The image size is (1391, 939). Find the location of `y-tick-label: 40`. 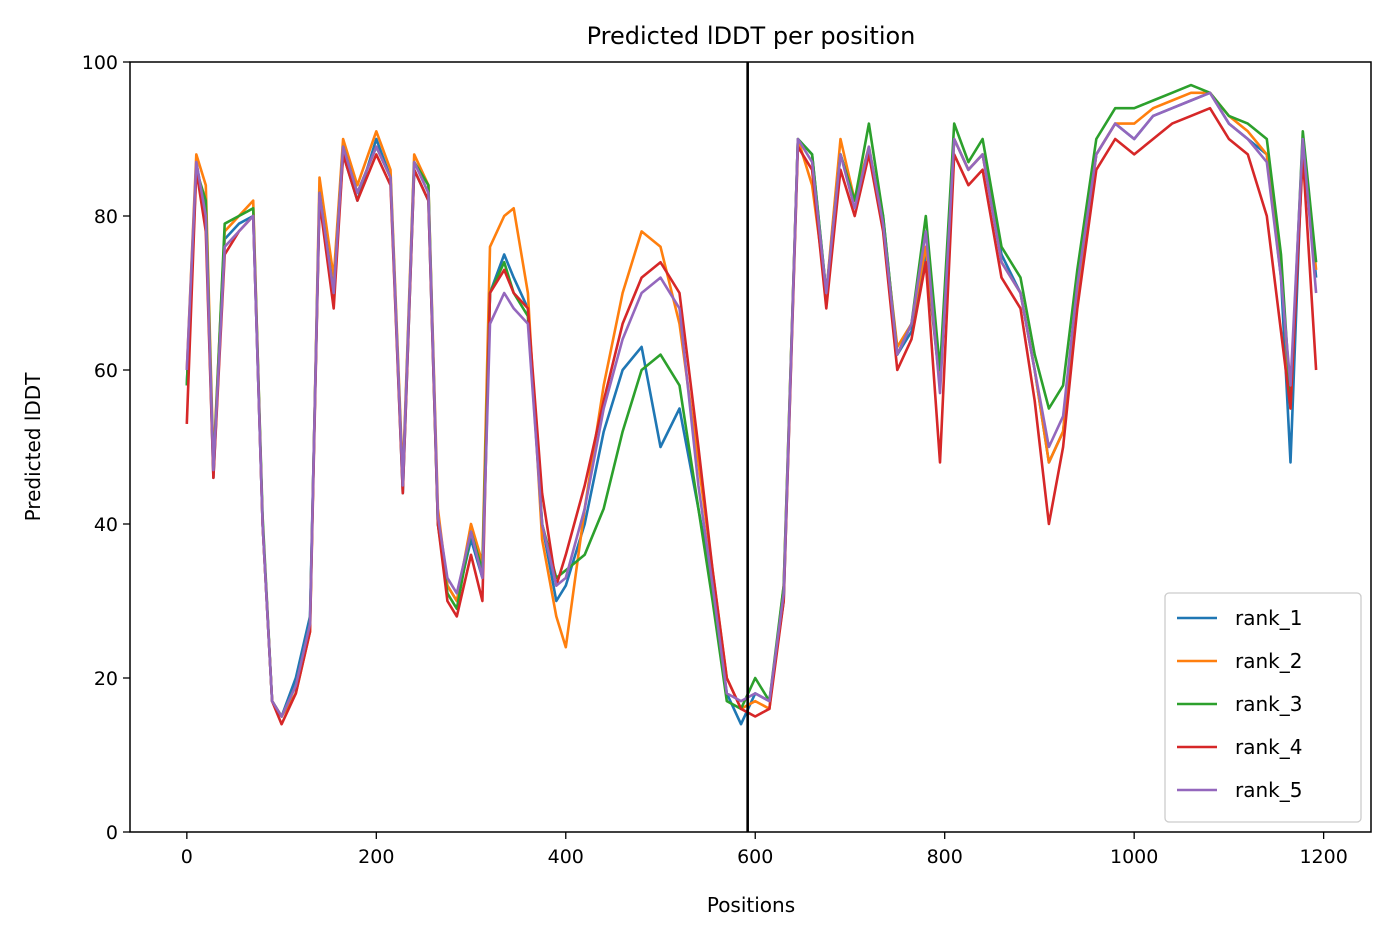

y-tick-label: 40 is located at coordinates (106, 525).